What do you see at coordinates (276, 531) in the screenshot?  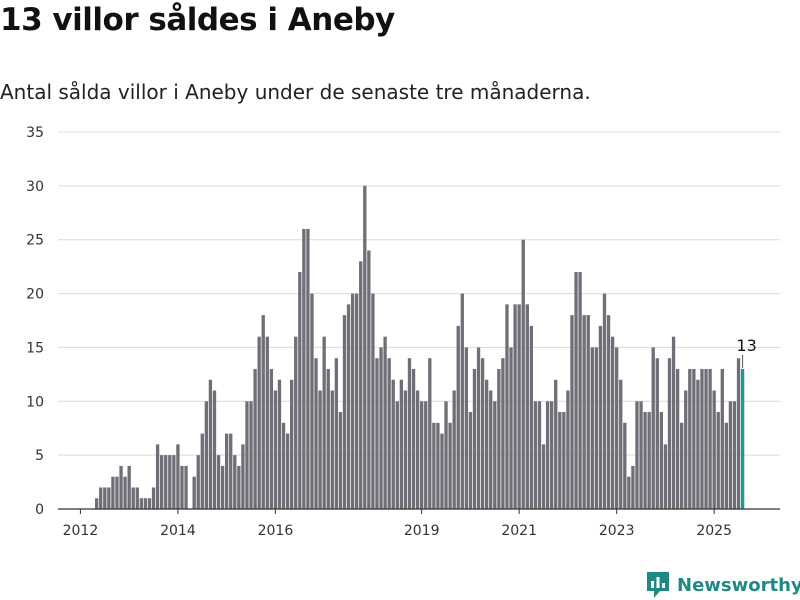 I see `x-tick-label: 2016` at bounding box center [276, 531].